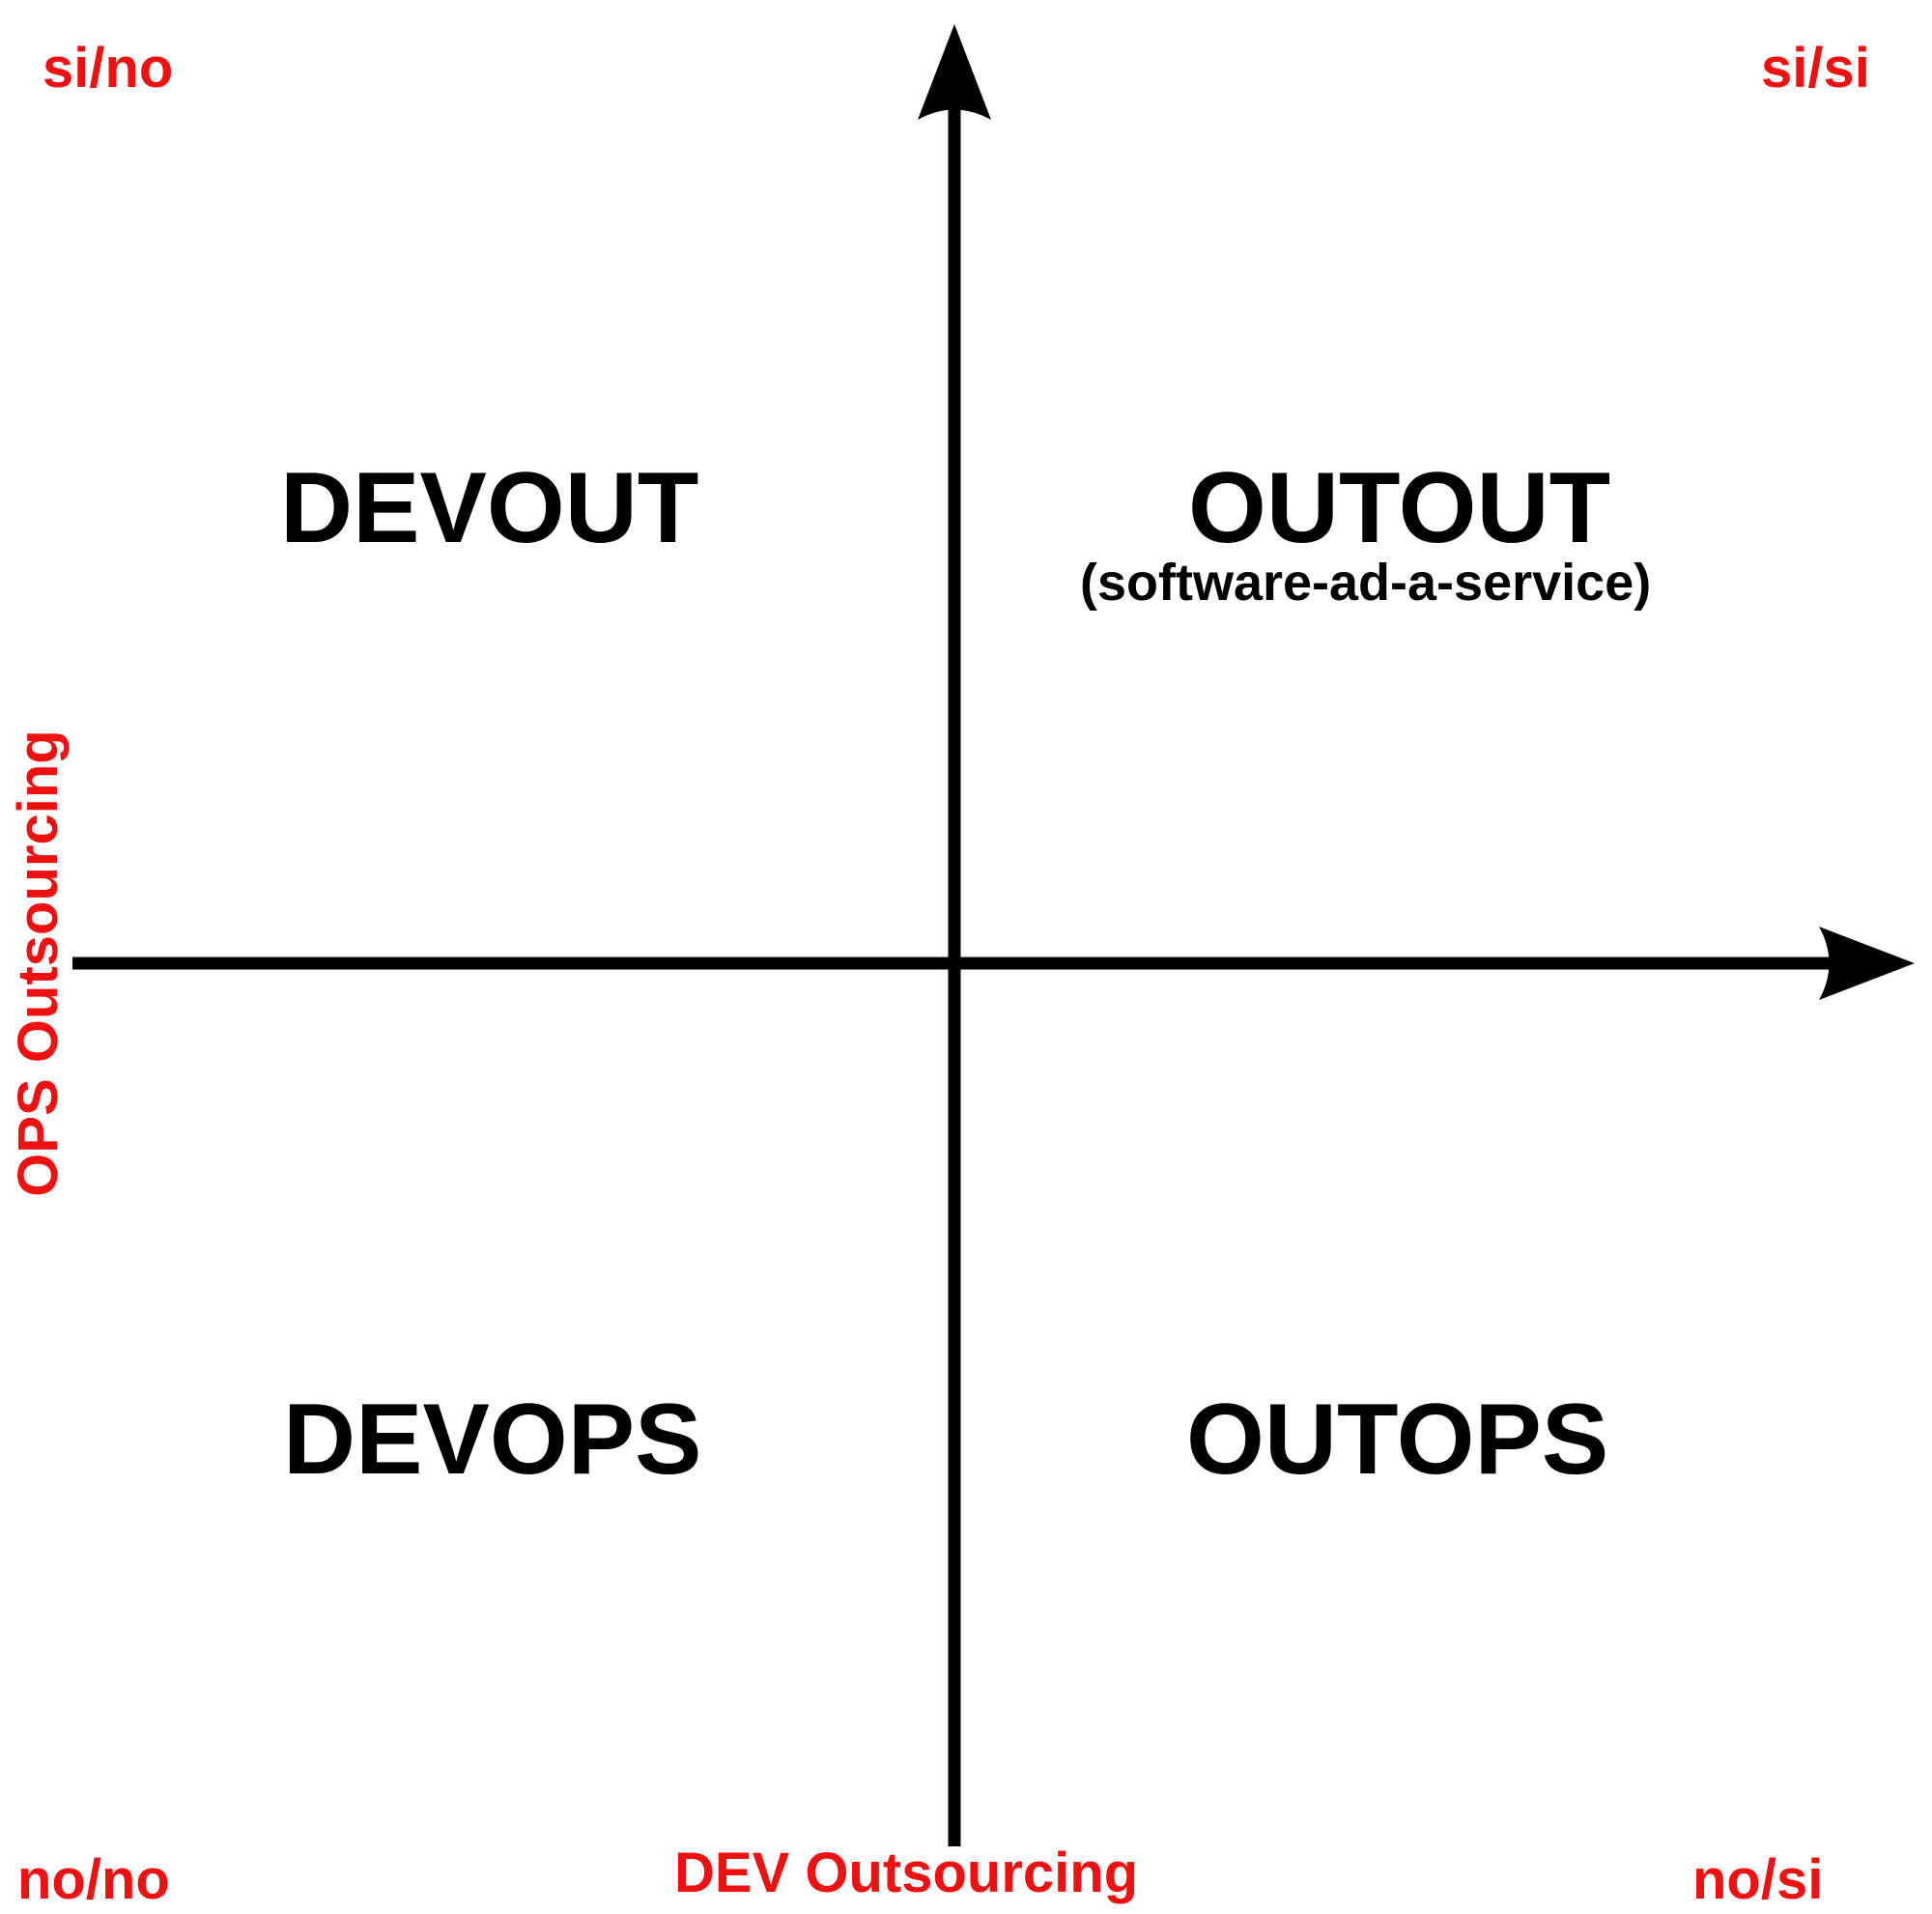 This screenshot has width=1932, height=1914. What do you see at coordinates (492, 1440) in the screenshot?
I see `quadrant-title-devops: DEVOPS` at bounding box center [492, 1440].